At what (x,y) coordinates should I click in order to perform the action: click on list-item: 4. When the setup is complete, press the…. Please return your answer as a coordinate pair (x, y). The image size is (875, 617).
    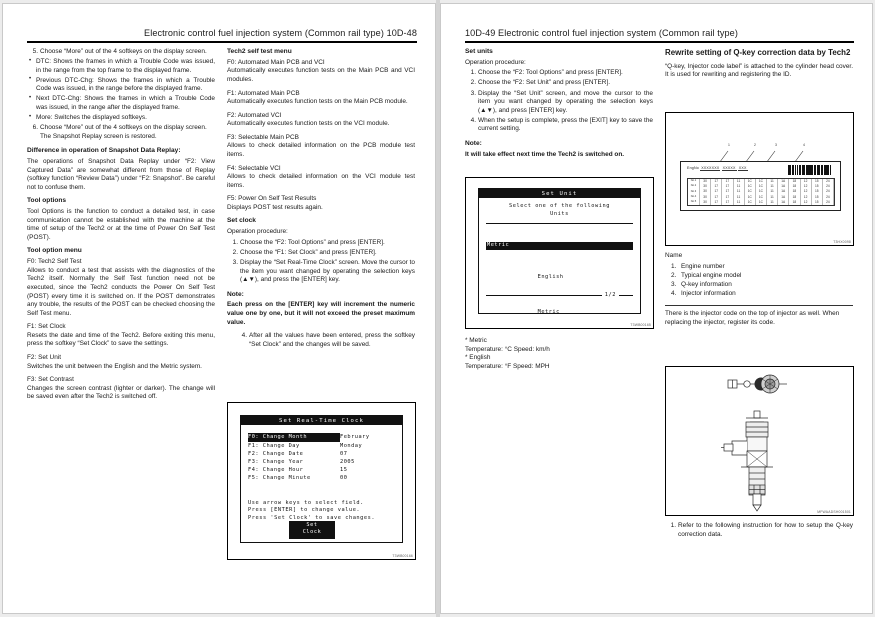
    Looking at the image, I should click on (559, 125).